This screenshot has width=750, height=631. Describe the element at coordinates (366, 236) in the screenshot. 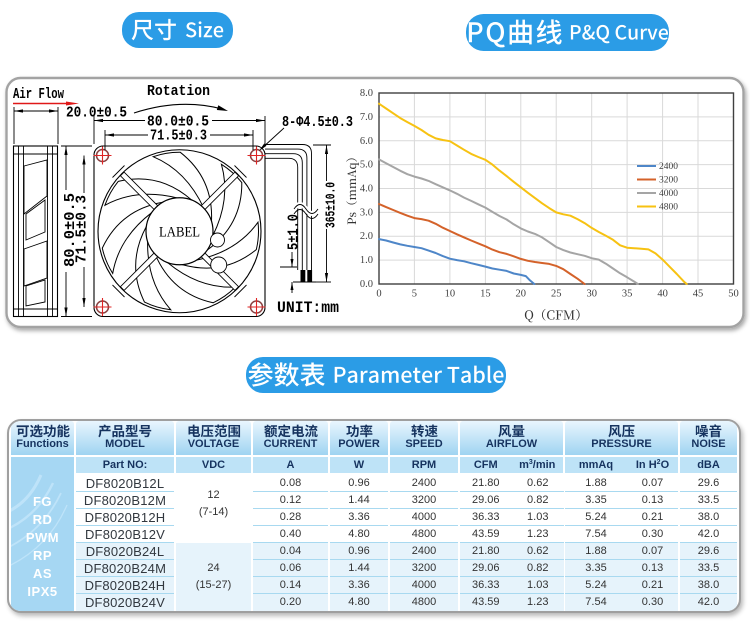

I see `svg-text: 2.0` at that location.